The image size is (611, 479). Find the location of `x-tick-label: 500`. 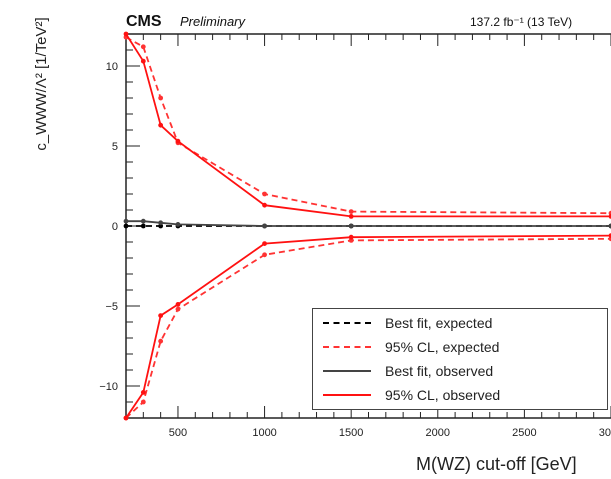

x-tick-label: 500 is located at coordinates (178, 433).